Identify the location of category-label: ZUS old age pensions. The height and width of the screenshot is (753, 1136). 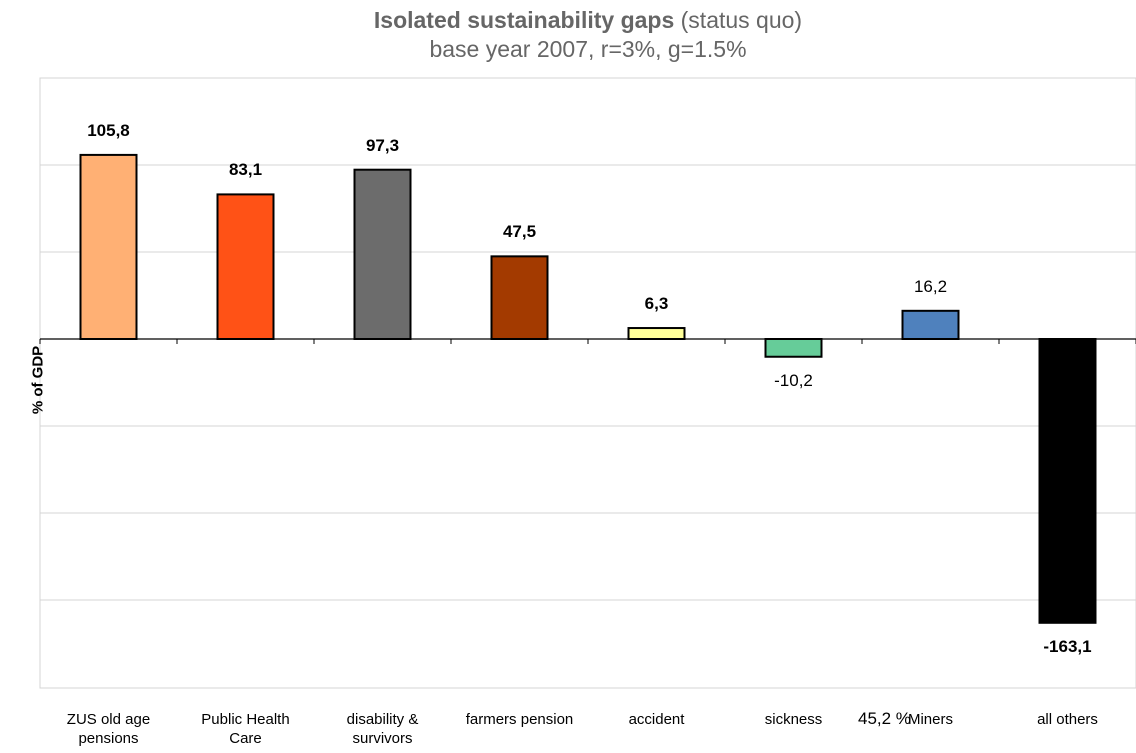
(108, 729).